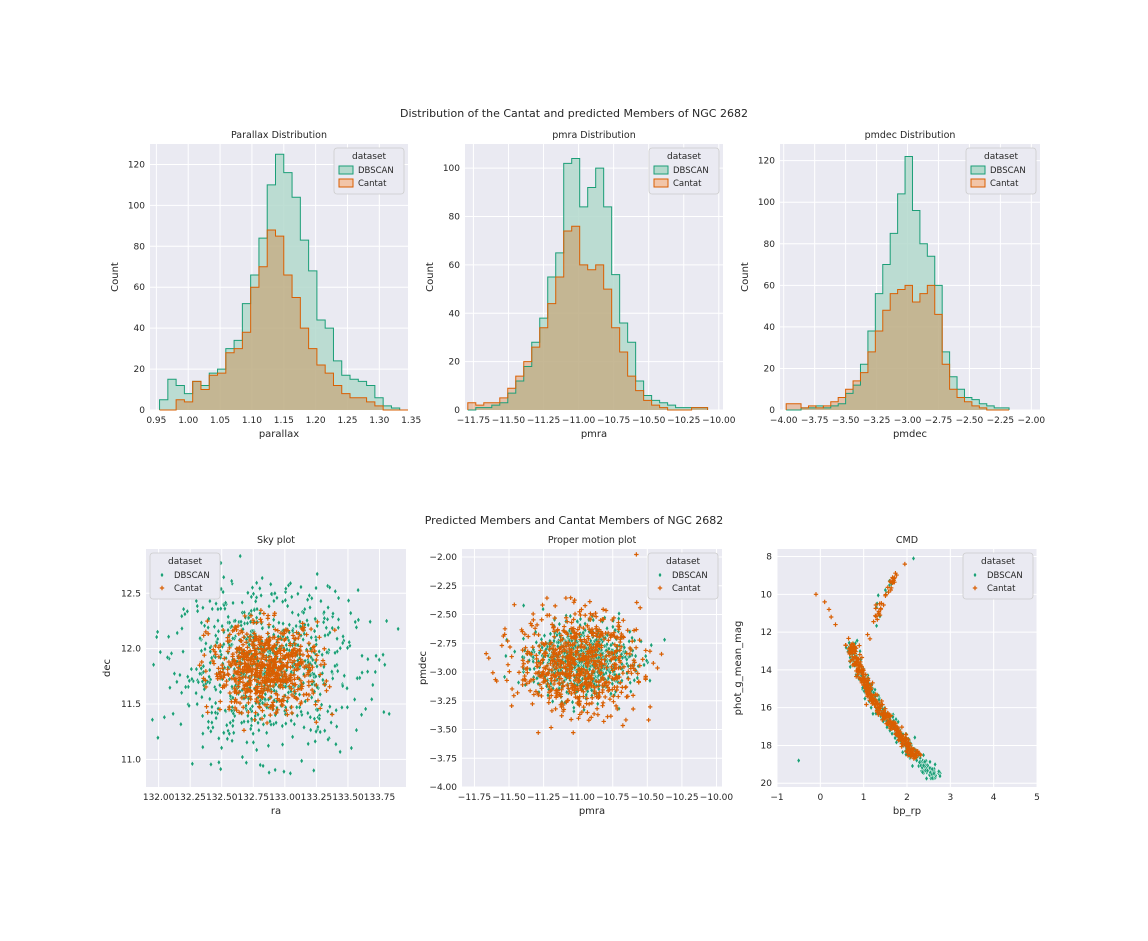 Image resolution: width=1148 pixels, height=941 pixels. Describe the element at coordinates (910, 135) in the screenshot. I see `panel-title: pmdec Distribution` at that location.